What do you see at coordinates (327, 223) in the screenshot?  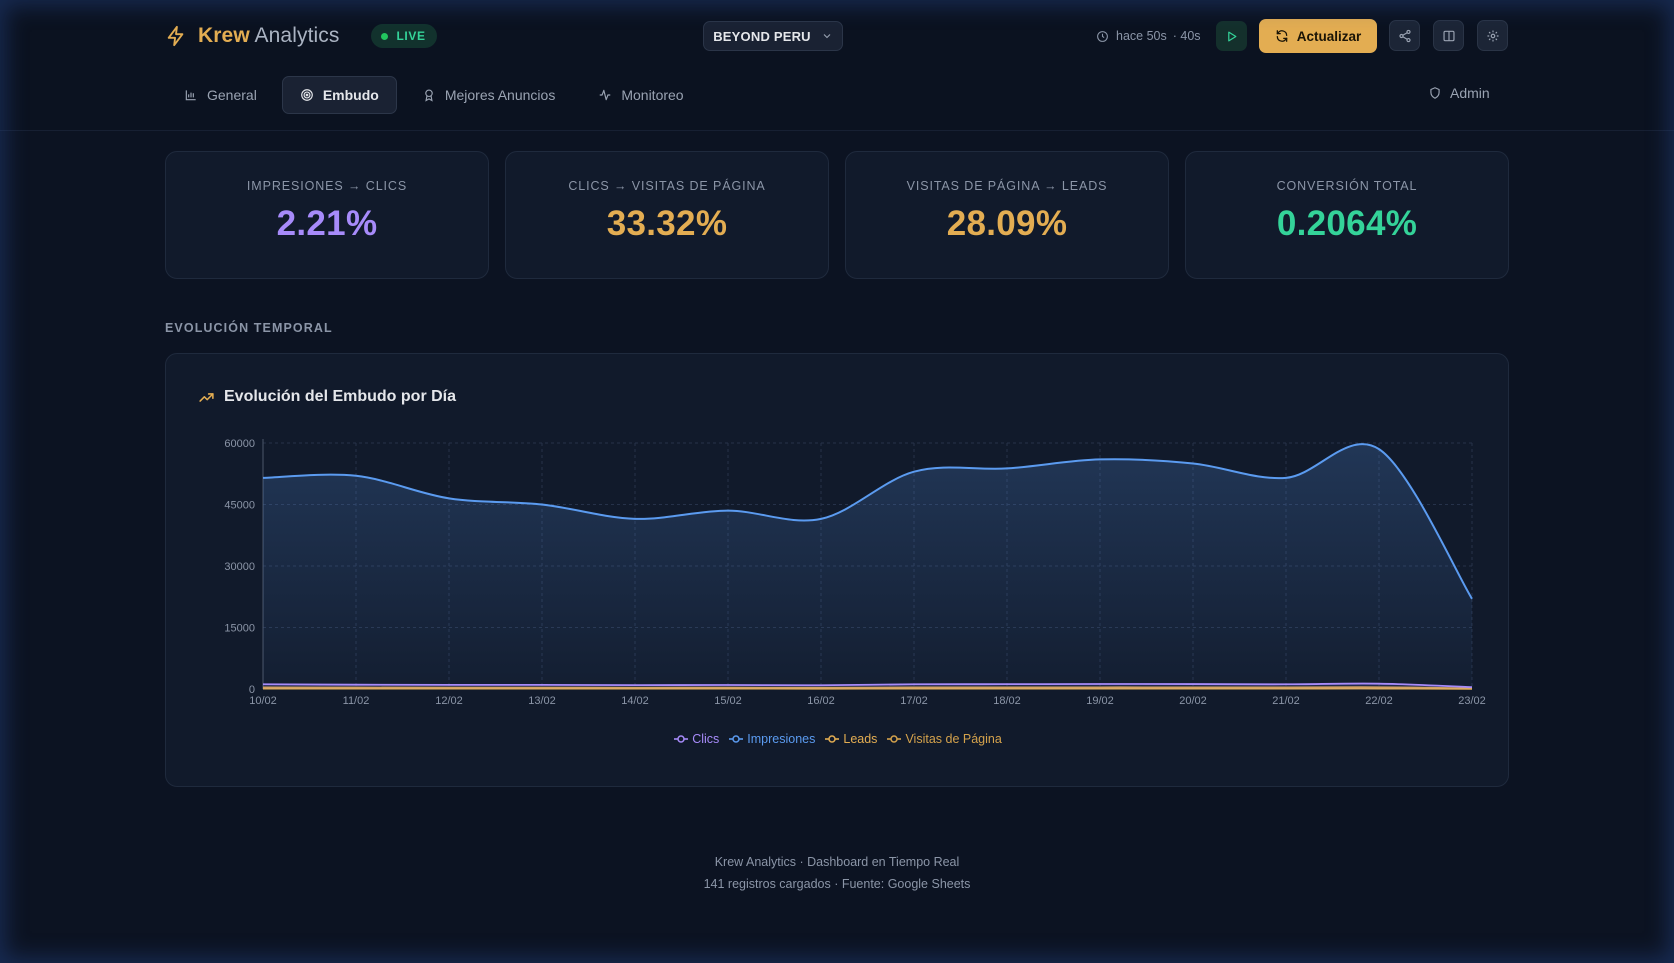 I see `kpi-value: 2.21%` at bounding box center [327, 223].